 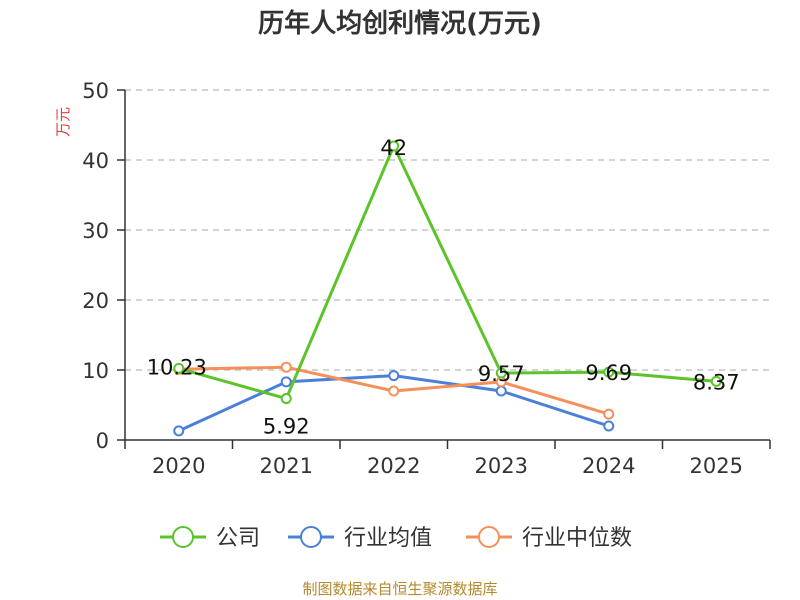 I want to click on data-label: 9.69, so click(x=608, y=373).